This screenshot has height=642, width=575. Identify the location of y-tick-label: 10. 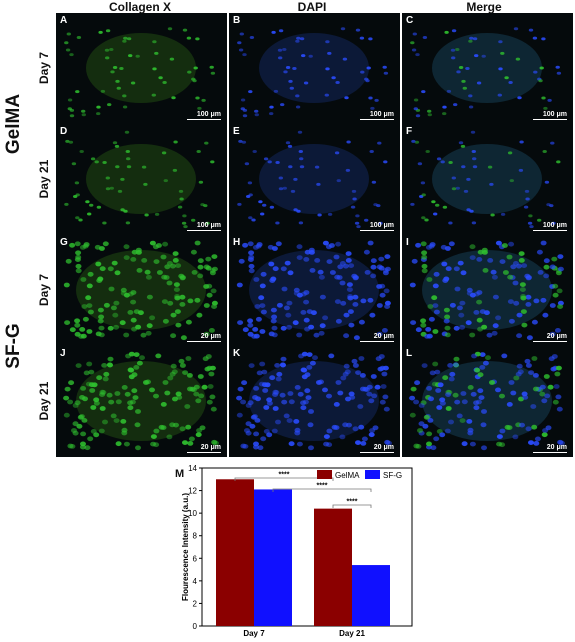
(192, 513).